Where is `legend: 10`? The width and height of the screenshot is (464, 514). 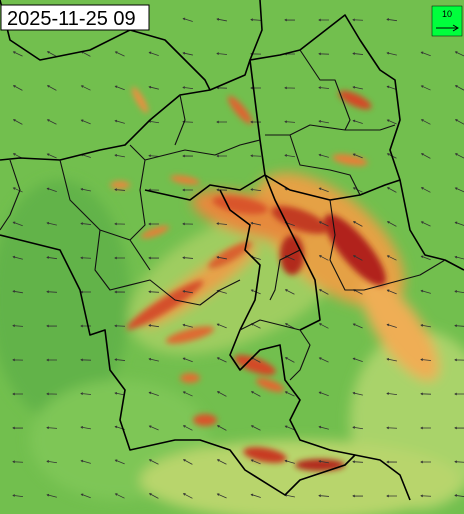
legend: 10 is located at coordinates (447, 21).